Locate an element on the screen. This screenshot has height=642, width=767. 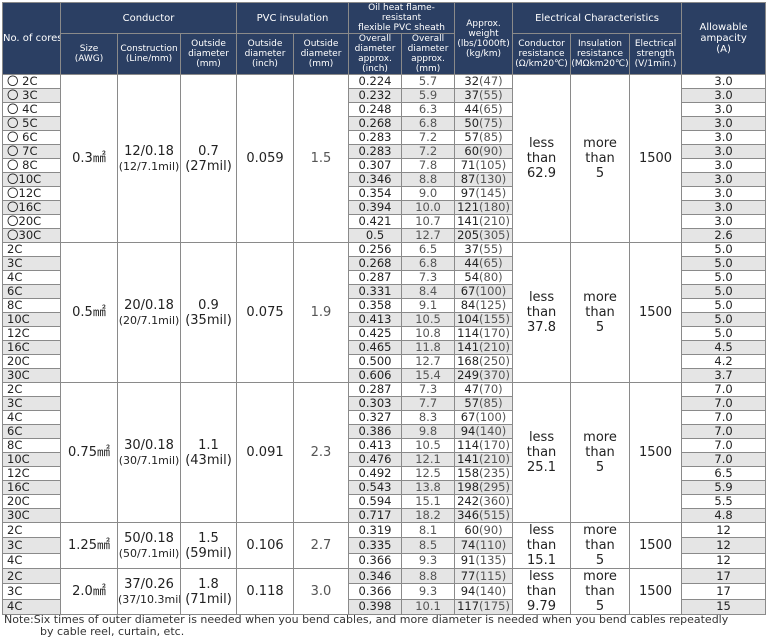
core-count-cell: 〇30C is located at coordinates (31, 235).